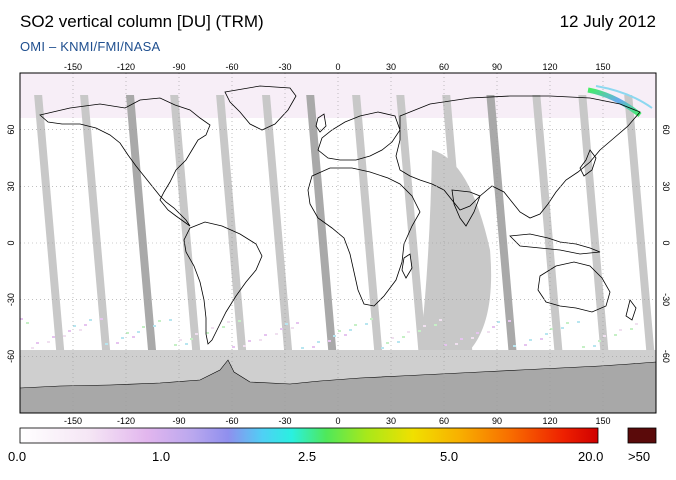  What do you see at coordinates (549, 421) in the screenshot?
I see `lon-tick-bottom: 120` at bounding box center [549, 421].